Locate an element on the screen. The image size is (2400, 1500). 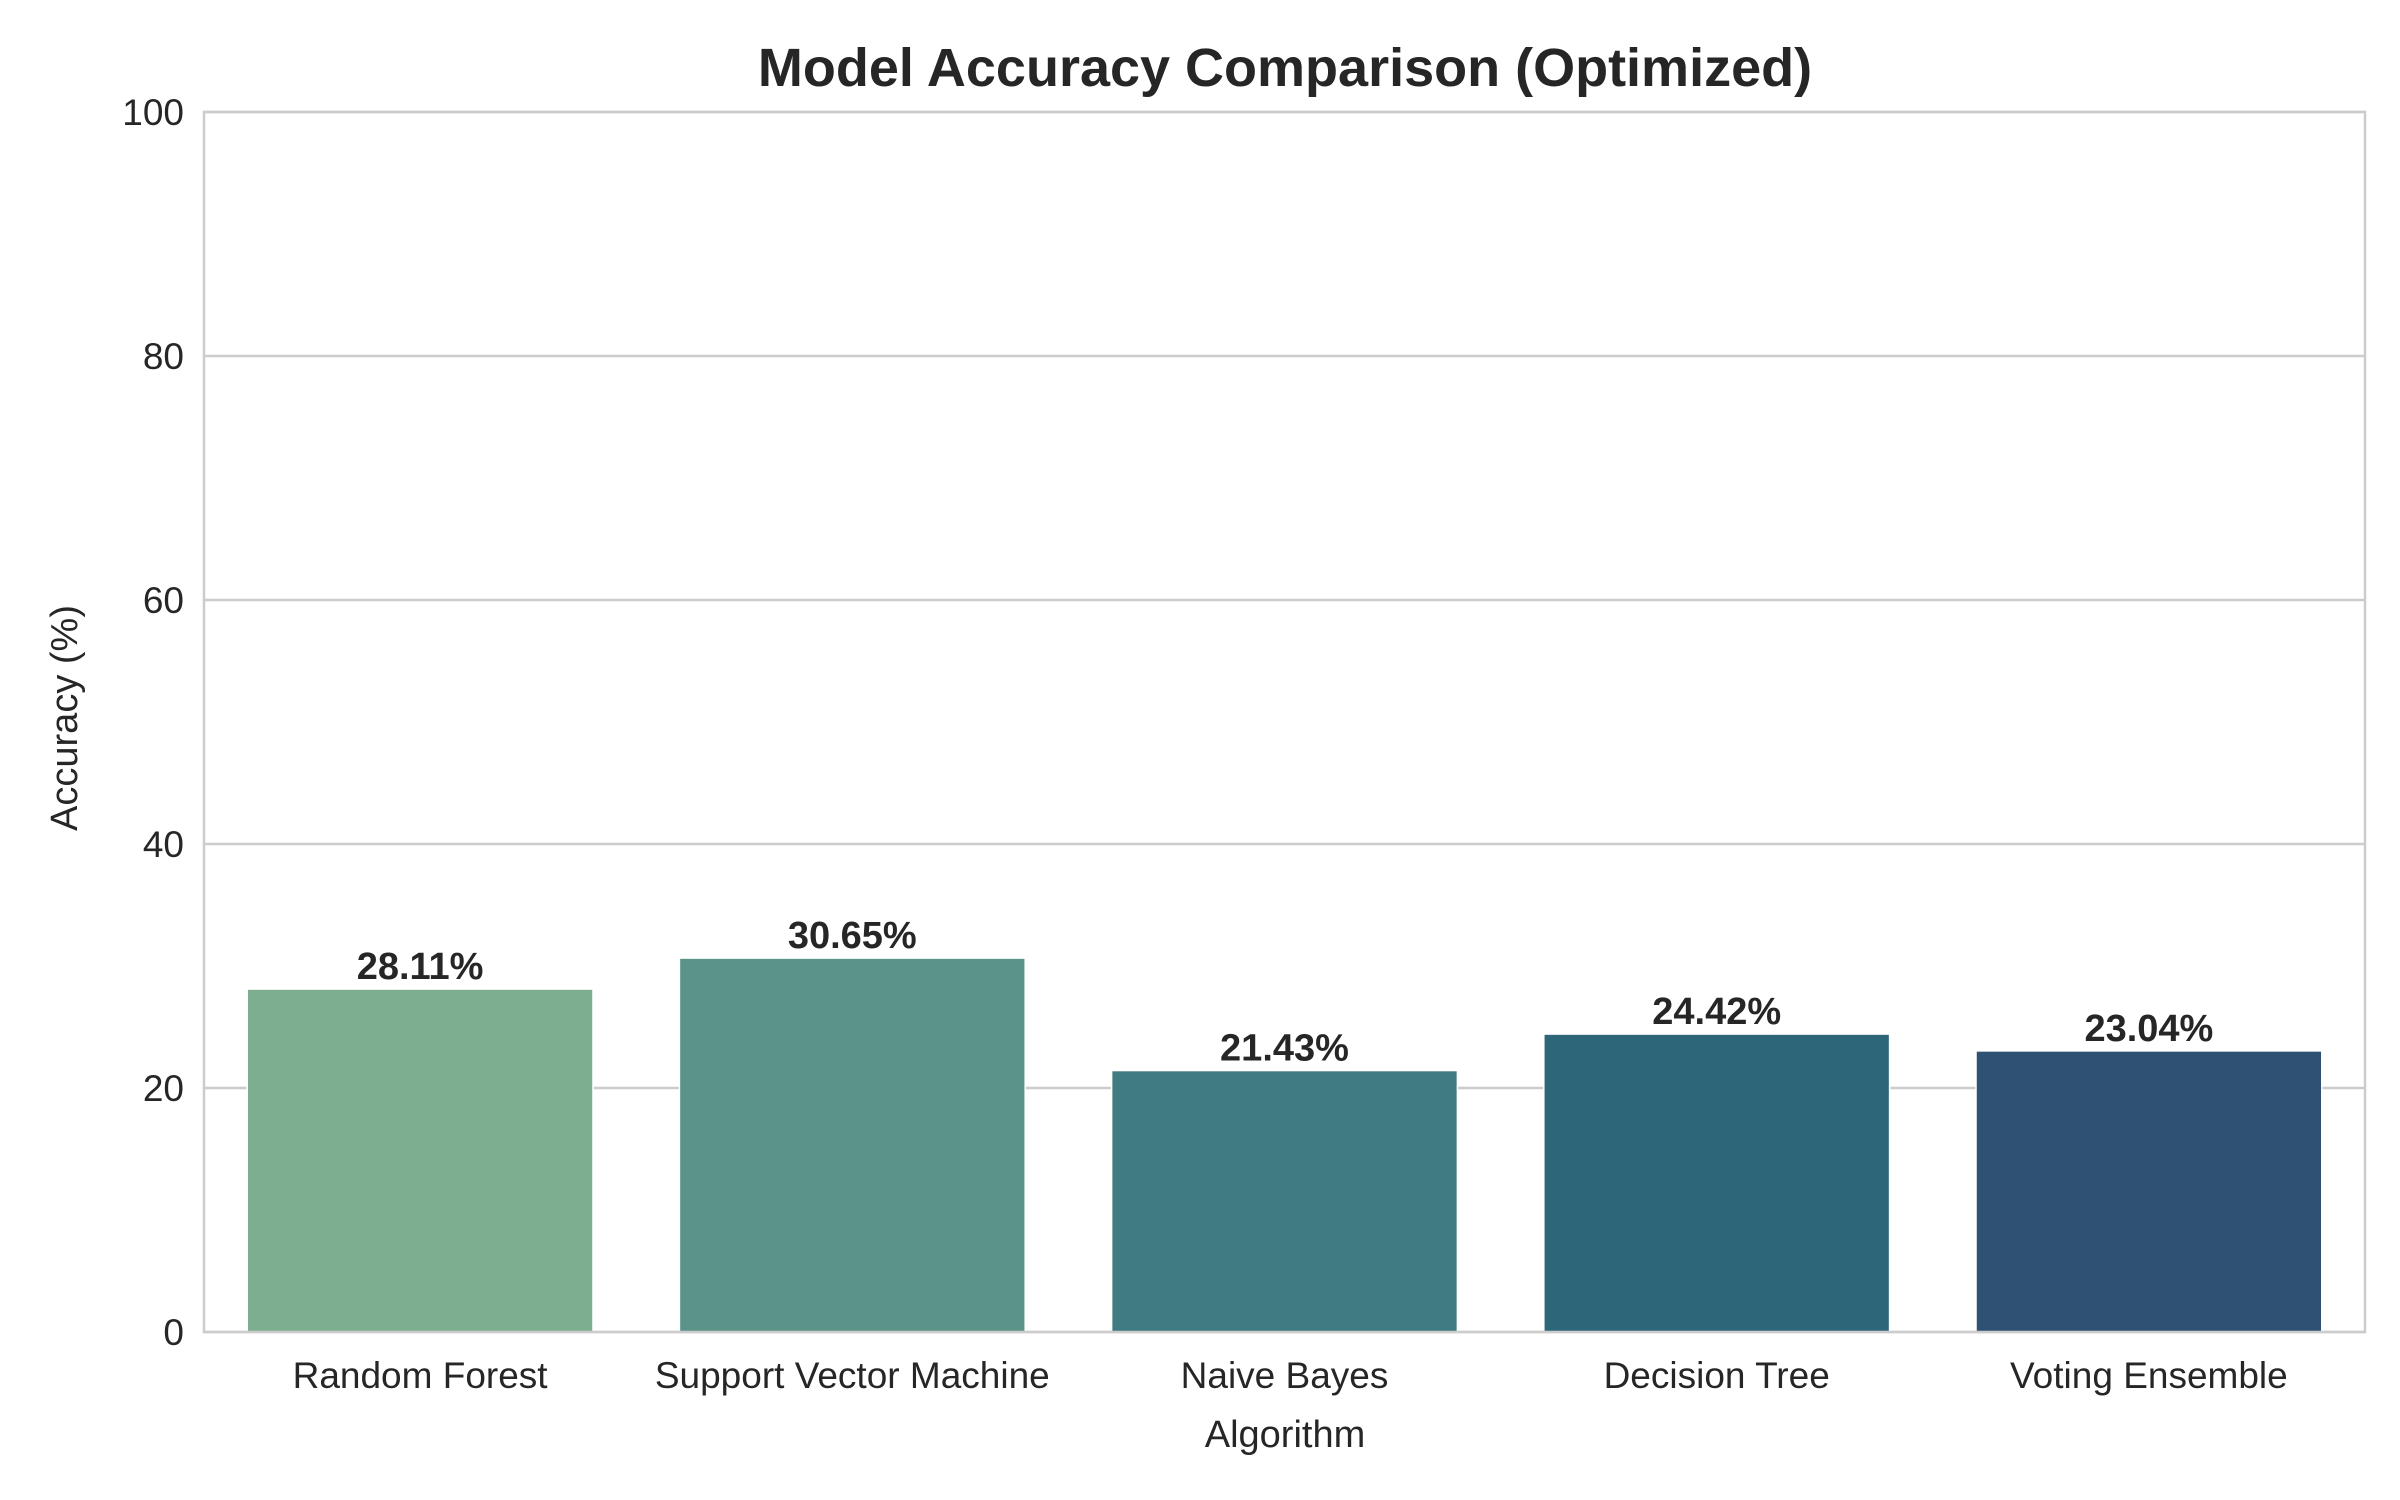
y-tick-label: 0 is located at coordinates (173, 1332).